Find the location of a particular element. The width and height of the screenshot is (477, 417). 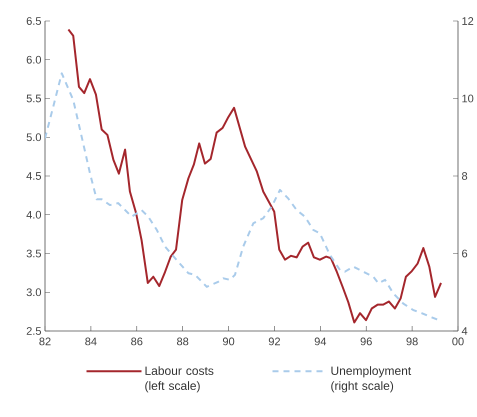

y2-tick-label: 6 is located at coordinates (465, 254).